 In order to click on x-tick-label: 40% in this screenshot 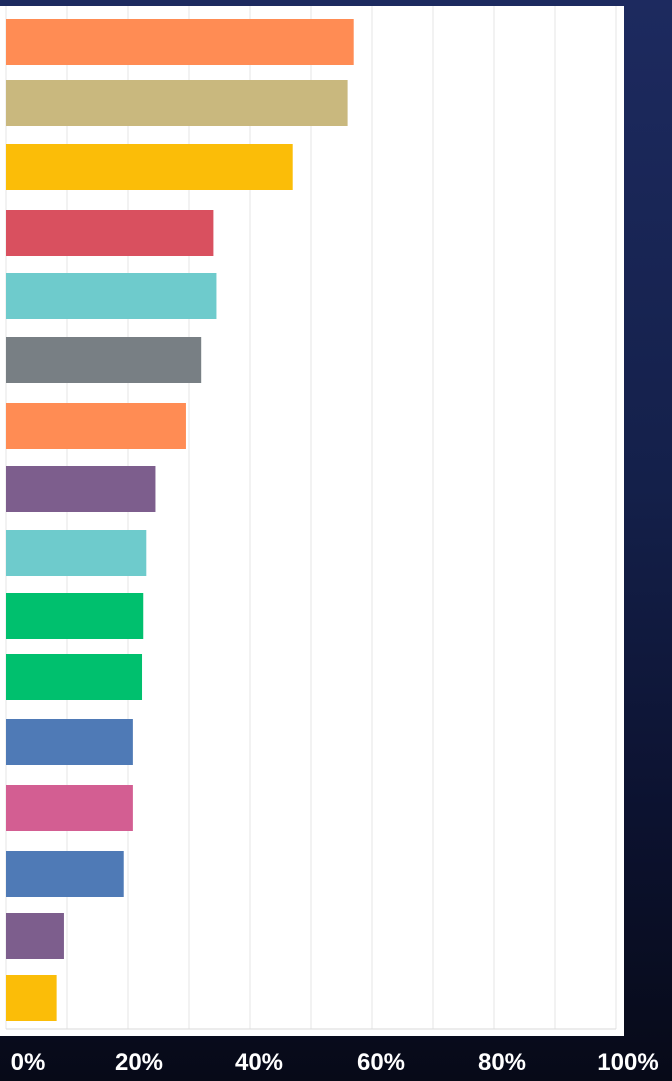, I will do `click(259, 1062)`.